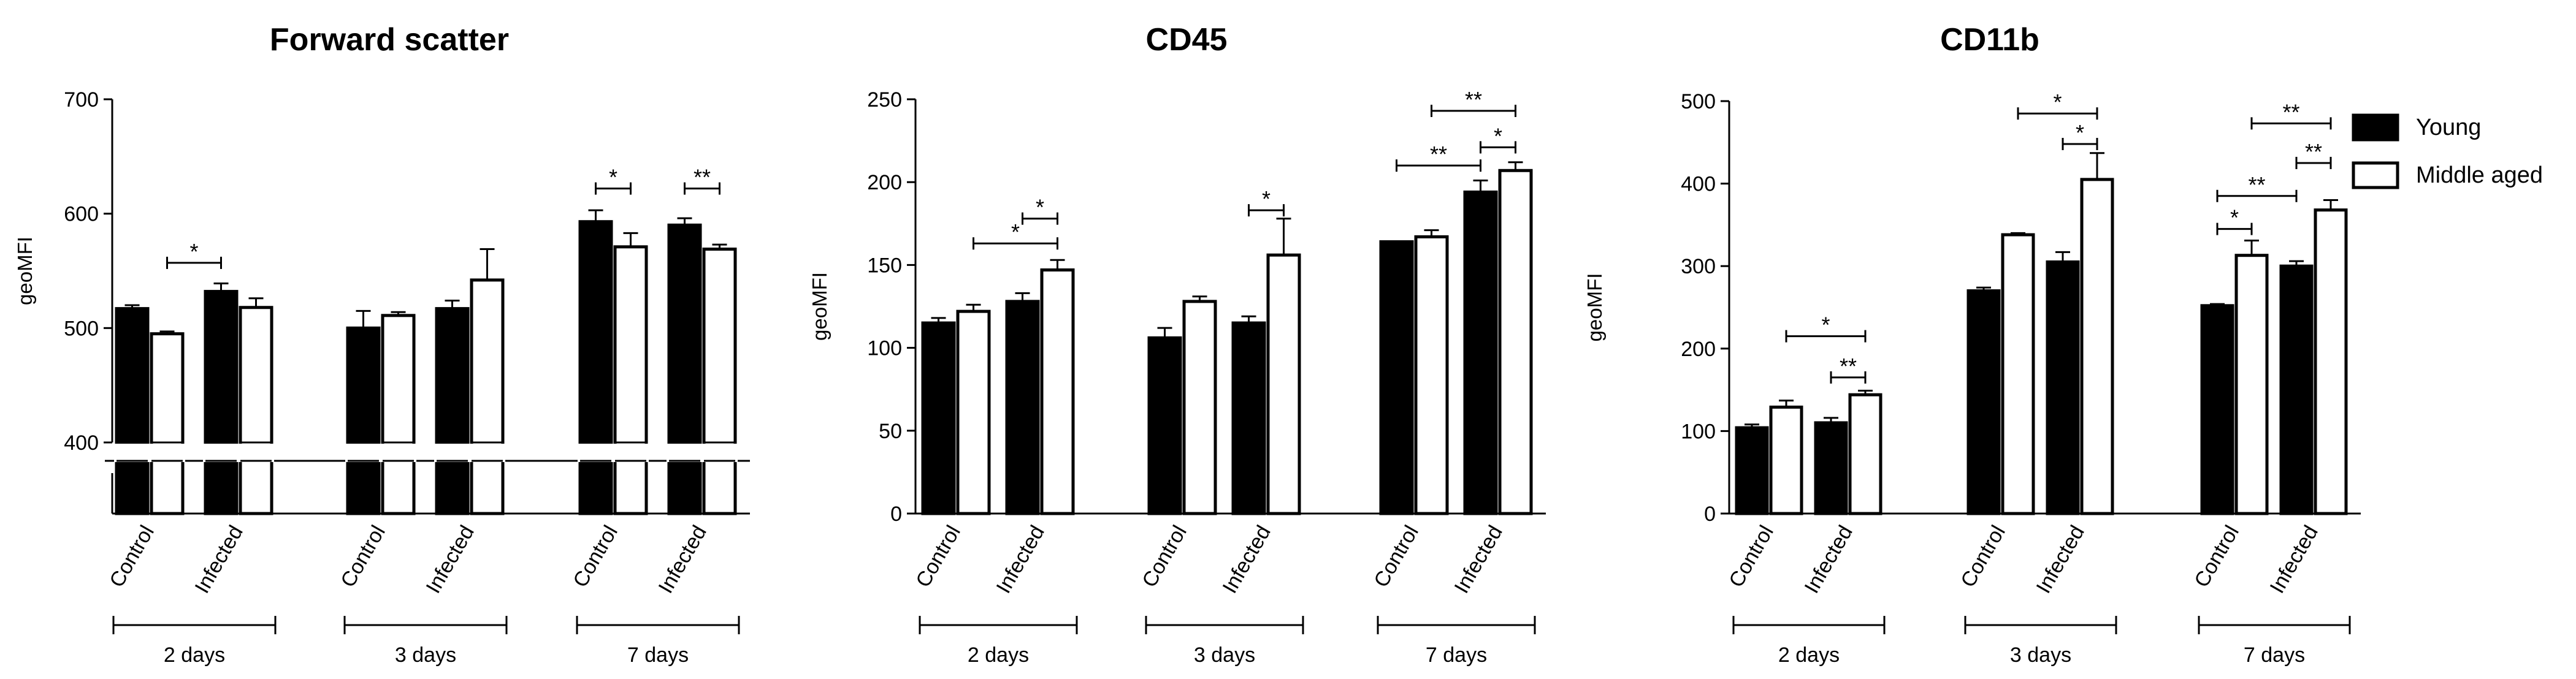 The image size is (2576, 679). I want to click on chart-title: Forward scatter, so click(389, 40).